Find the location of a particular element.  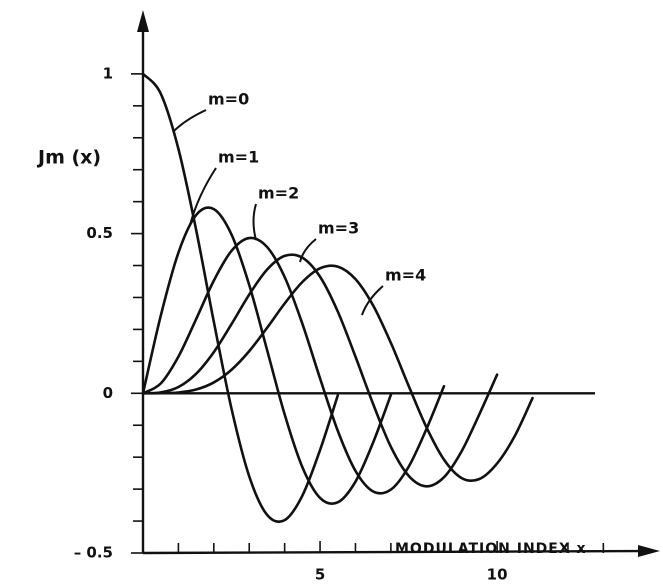

series-label: m=4 is located at coordinates (405, 275).